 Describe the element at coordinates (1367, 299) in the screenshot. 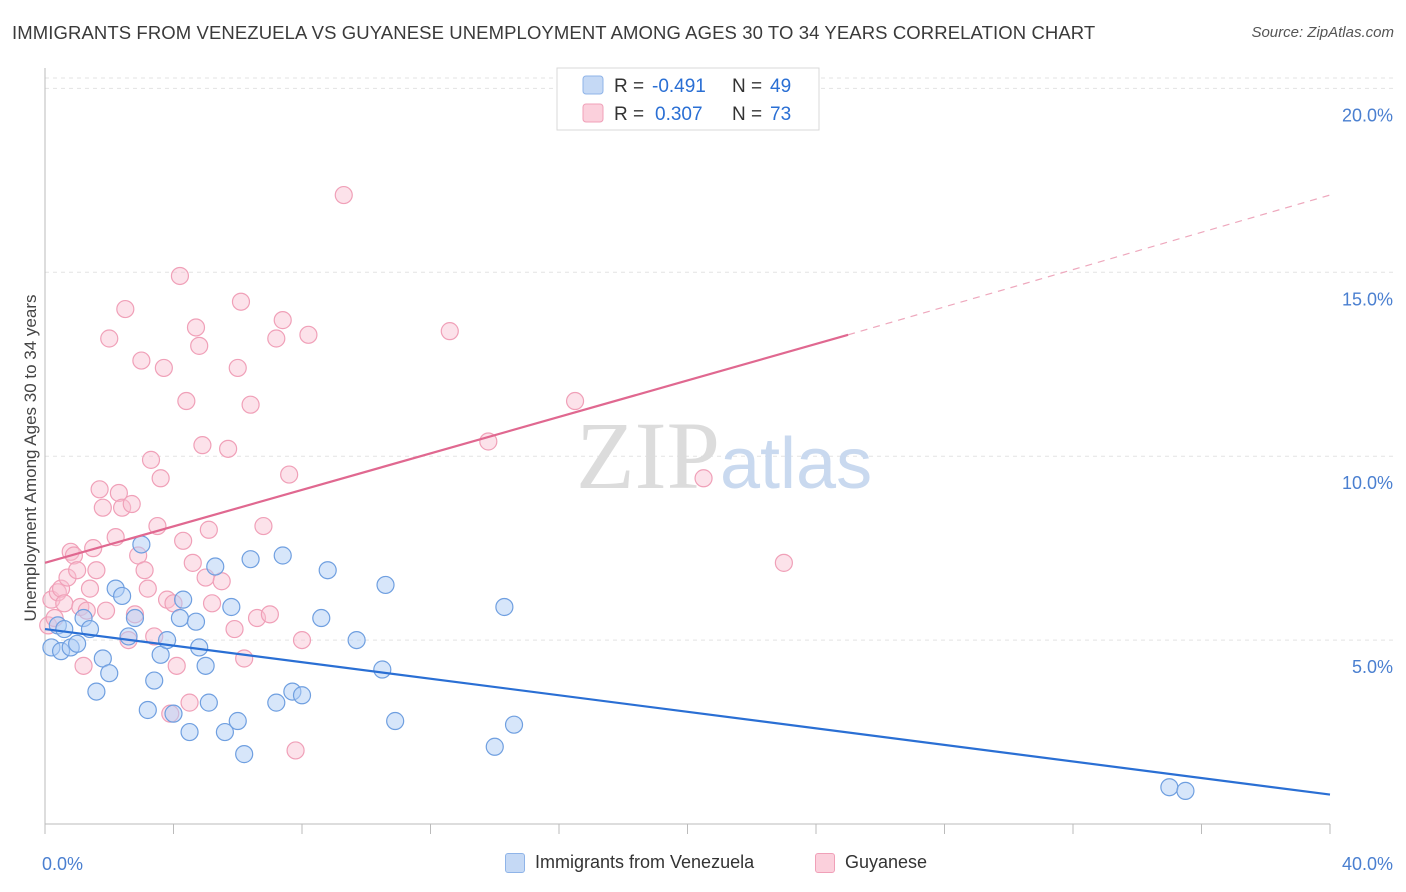

I see `y-tick-label: 15.0%` at that location.